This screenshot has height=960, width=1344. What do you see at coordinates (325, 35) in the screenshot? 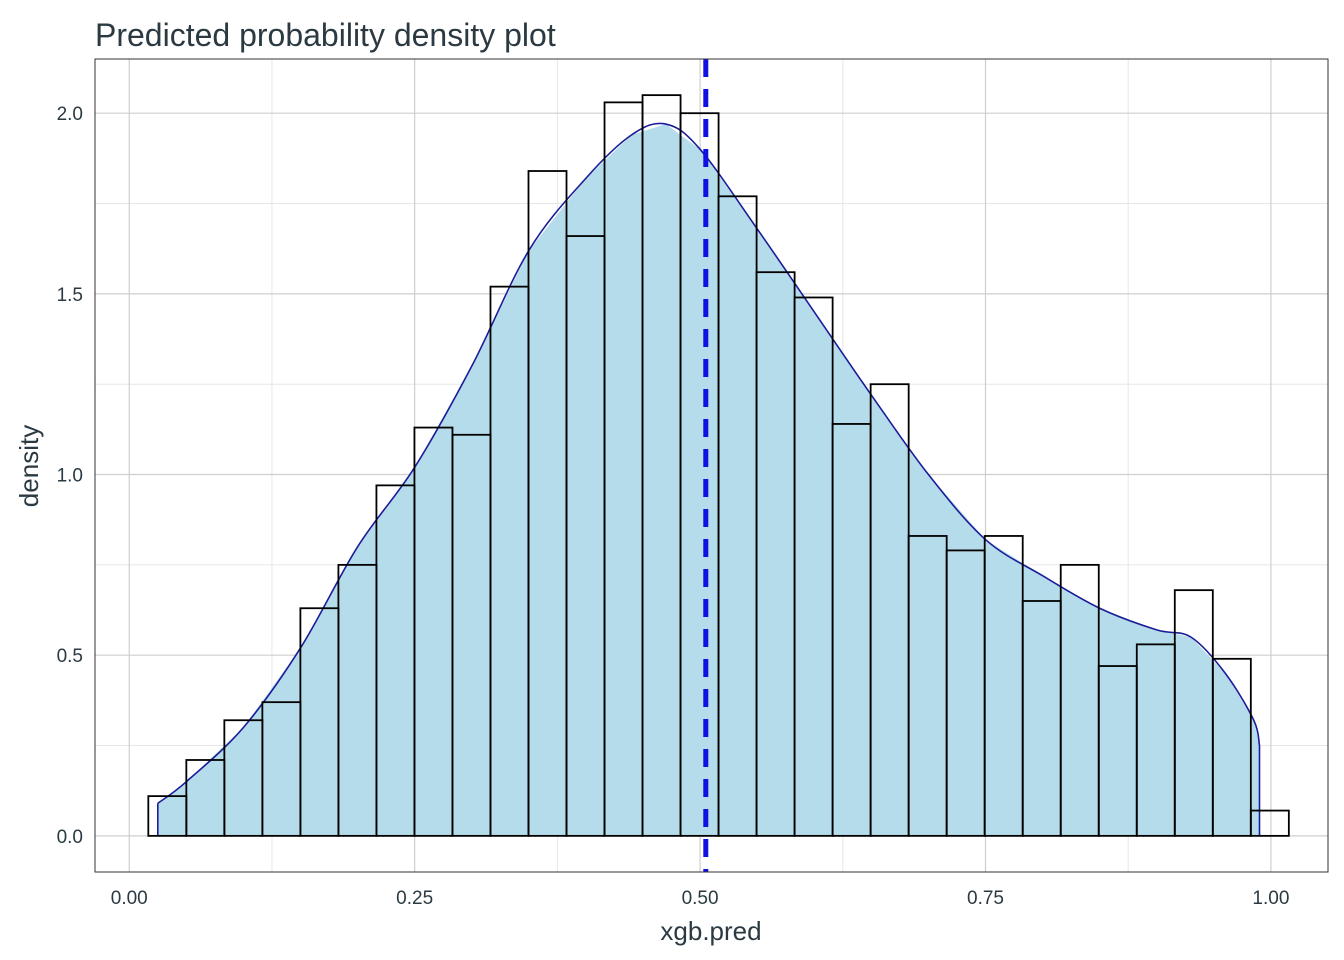
I see `chart-title: Predicted probability density plot` at bounding box center [325, 35].